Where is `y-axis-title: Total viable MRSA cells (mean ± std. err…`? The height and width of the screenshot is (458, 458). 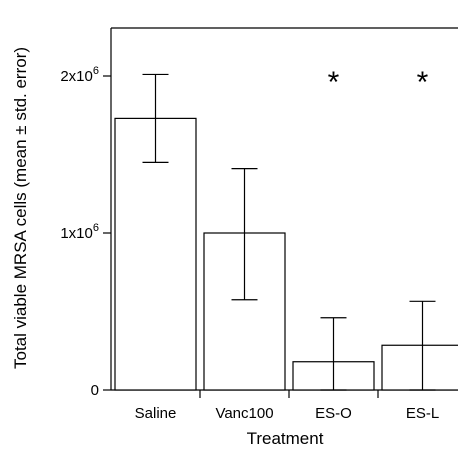 y-axis-title: Total viable MRSA cells (mean ± std. err… is located at coordinates (20, 208).